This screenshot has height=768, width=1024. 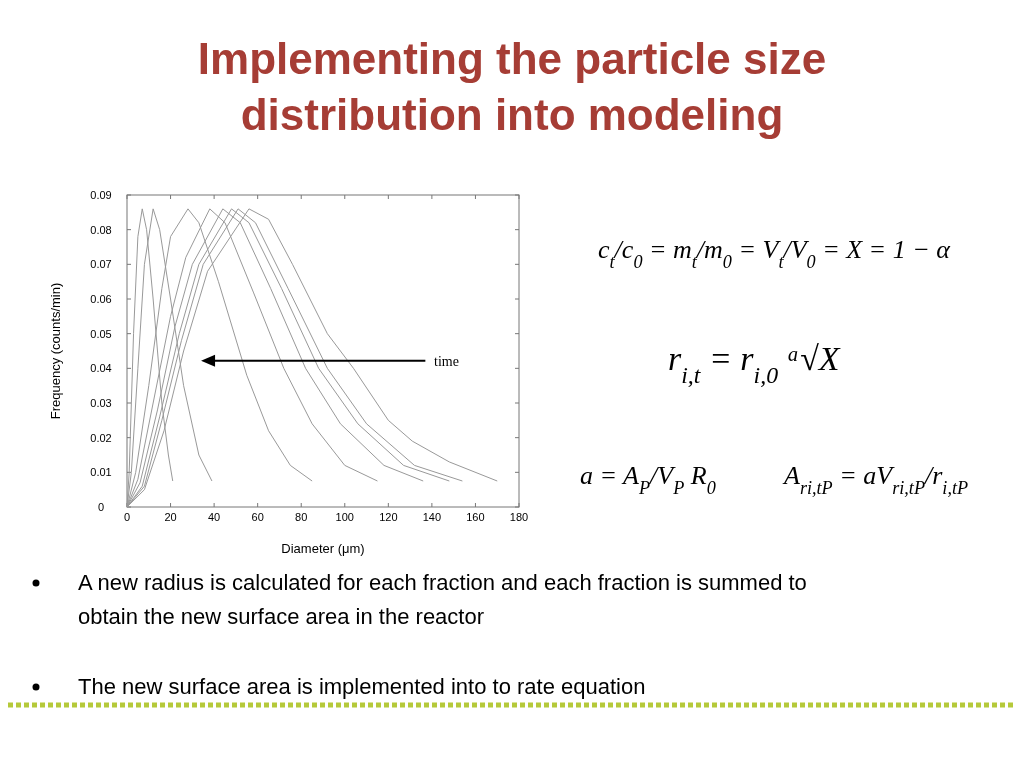 I want to click on x-tick-label: 100, so click(x=344, y=517).